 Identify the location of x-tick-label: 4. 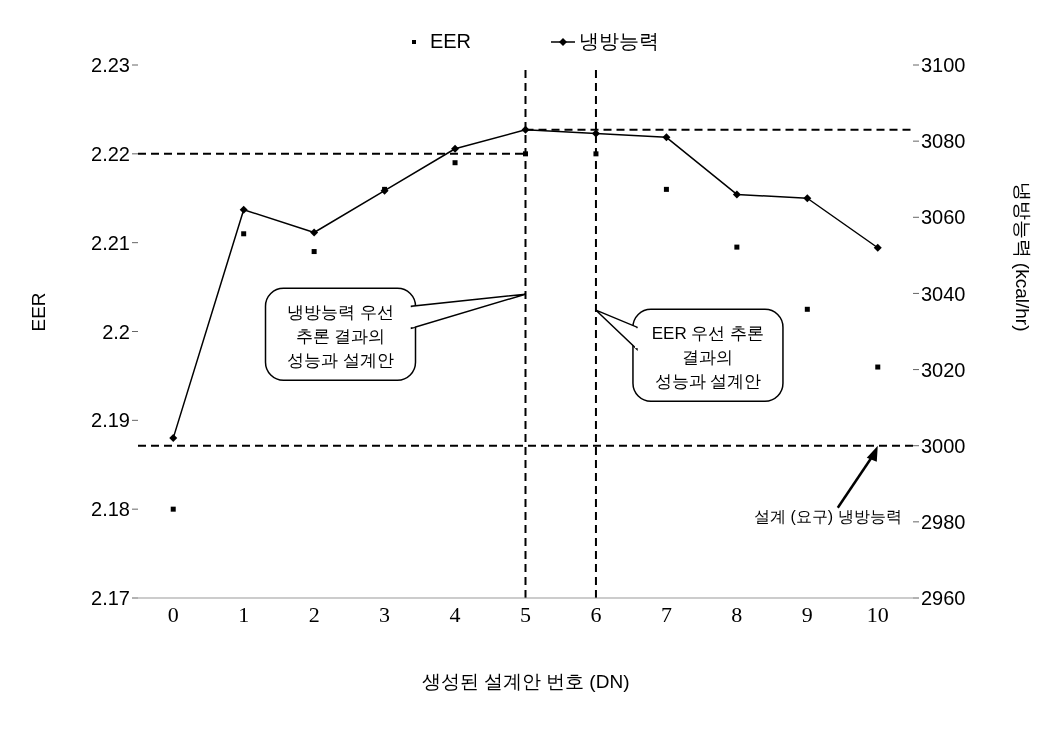
(455, 614).